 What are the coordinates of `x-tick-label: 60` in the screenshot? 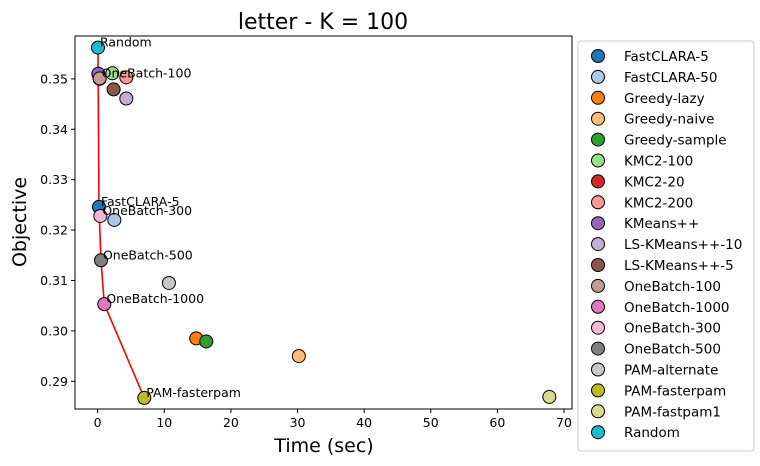 It's located at (497, 422).